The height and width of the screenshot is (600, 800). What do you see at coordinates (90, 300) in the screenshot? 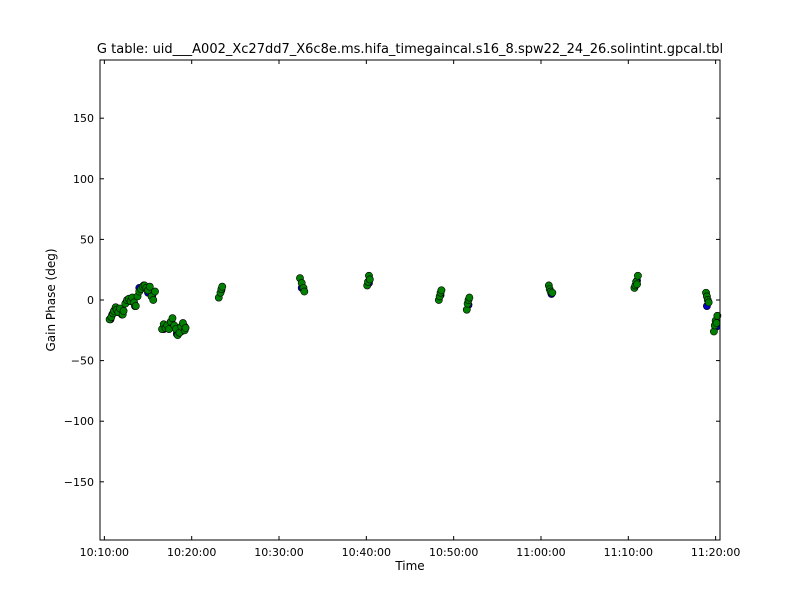
I see `y-tick-label: 0` at bounding box center [90, 300].